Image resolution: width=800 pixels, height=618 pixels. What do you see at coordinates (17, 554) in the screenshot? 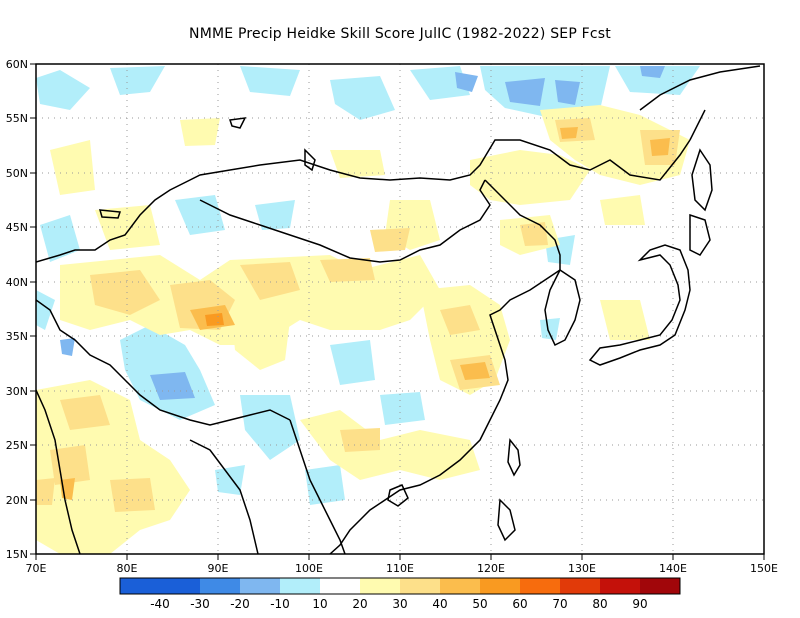
I see `lat-tick-label: 15N` at bounding box center [17, 554].